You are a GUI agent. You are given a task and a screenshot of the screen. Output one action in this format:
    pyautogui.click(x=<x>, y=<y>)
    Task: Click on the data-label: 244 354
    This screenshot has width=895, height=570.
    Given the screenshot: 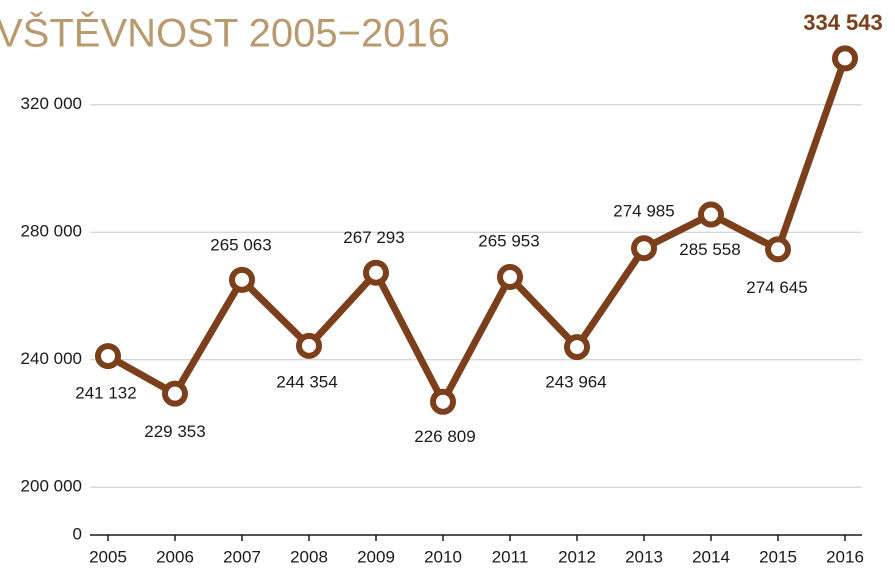 What is the action you would take?
    pyautogui.click(x=306, y=381)
    